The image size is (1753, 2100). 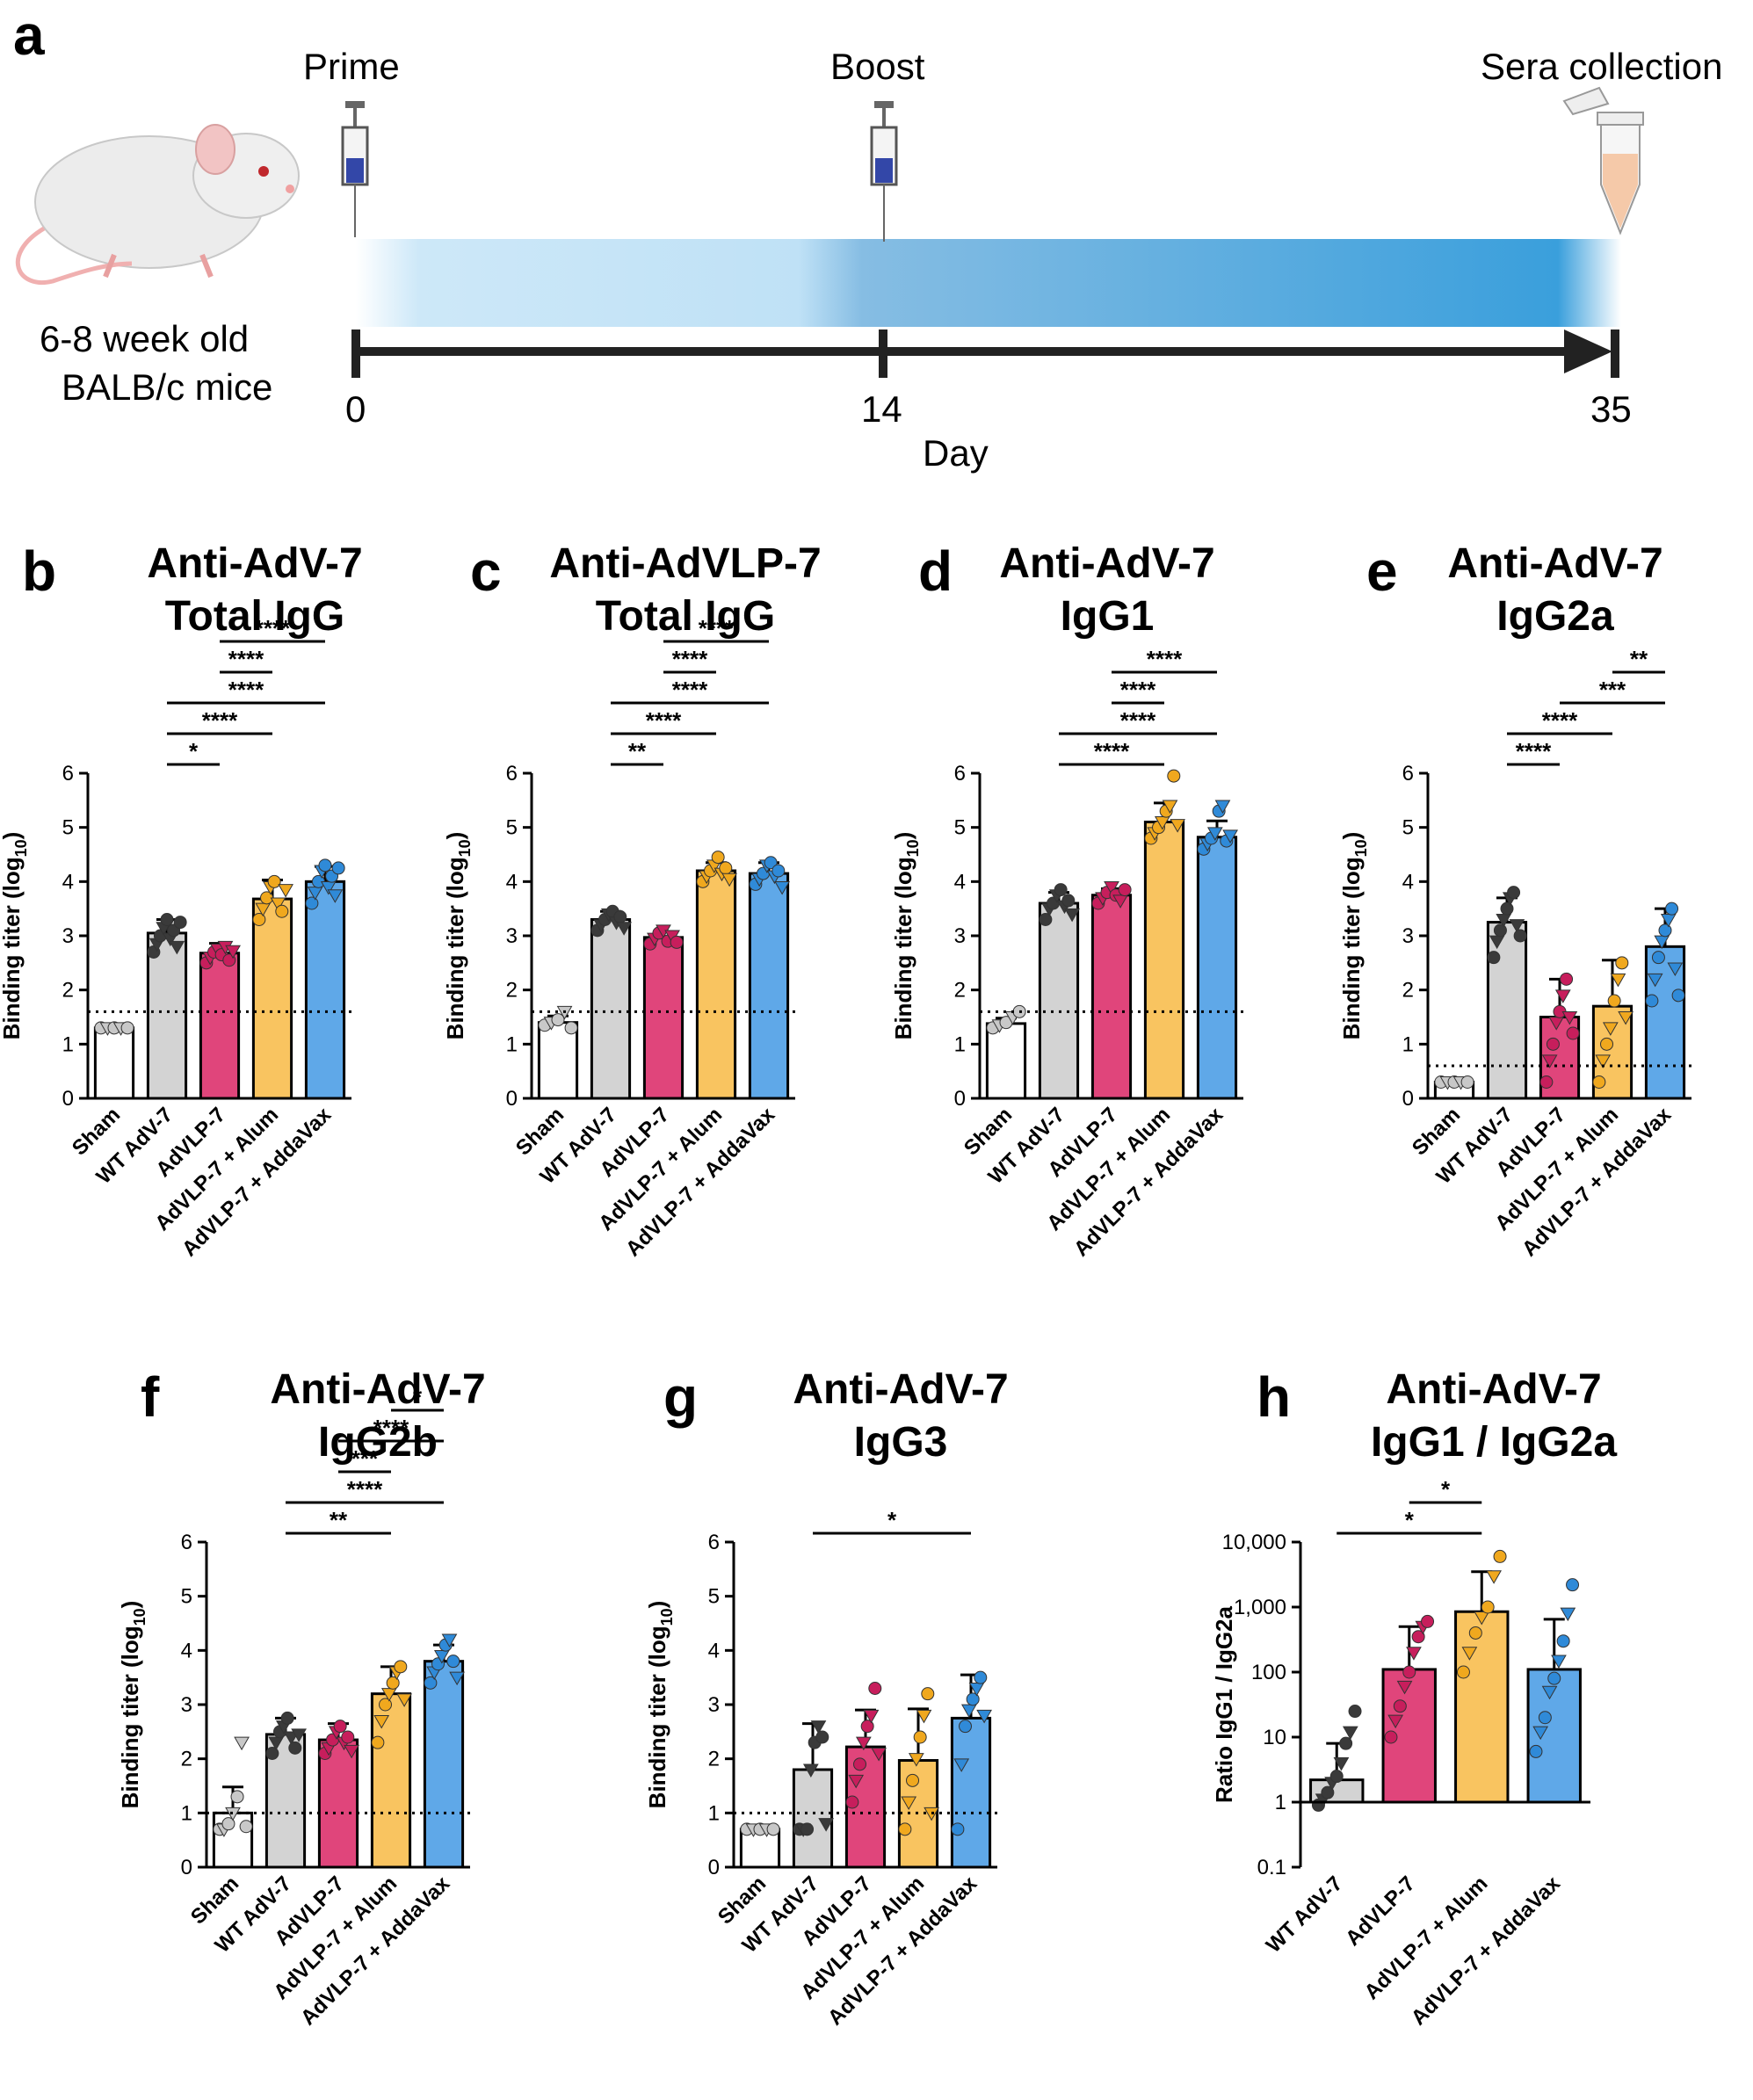 I want to click on chart-title: Anti-AdV-7 IgG3, so click(x=901, y=1416).